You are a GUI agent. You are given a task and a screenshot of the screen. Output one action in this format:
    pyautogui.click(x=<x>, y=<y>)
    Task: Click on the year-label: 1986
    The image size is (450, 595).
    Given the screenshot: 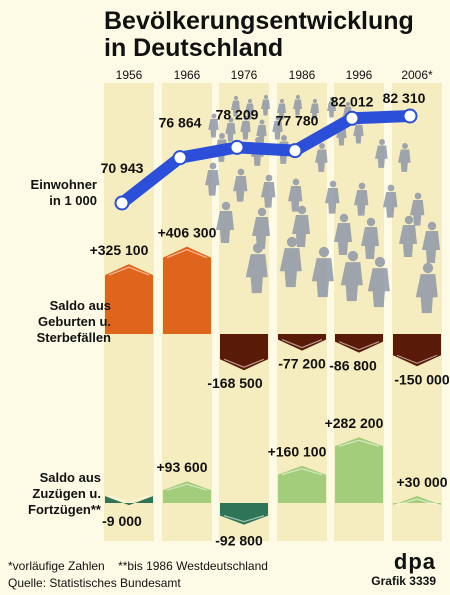 What is the action you would take?
    pyautogui.click(x=302, y=75)
    